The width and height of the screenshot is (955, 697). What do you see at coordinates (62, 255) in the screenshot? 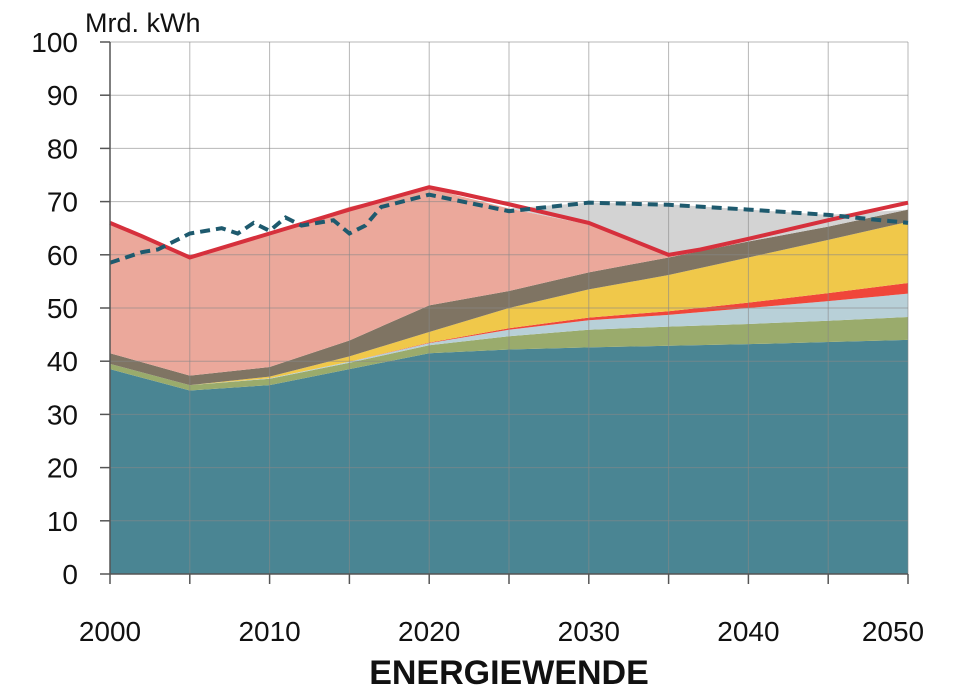
I see `y-tick-label: 60` at bounding box center [62, 255].